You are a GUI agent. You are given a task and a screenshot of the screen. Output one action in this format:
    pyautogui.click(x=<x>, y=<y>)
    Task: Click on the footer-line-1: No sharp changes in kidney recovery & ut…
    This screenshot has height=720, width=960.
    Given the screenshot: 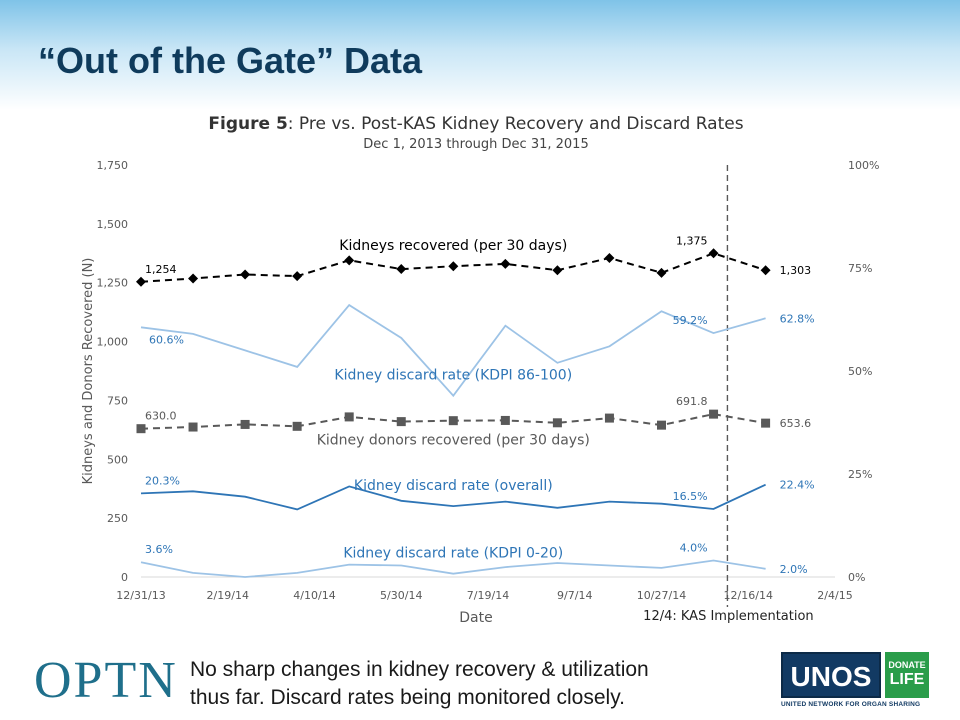 What is the action you would take?
    pyautogui.click(x=419, y=669)
    